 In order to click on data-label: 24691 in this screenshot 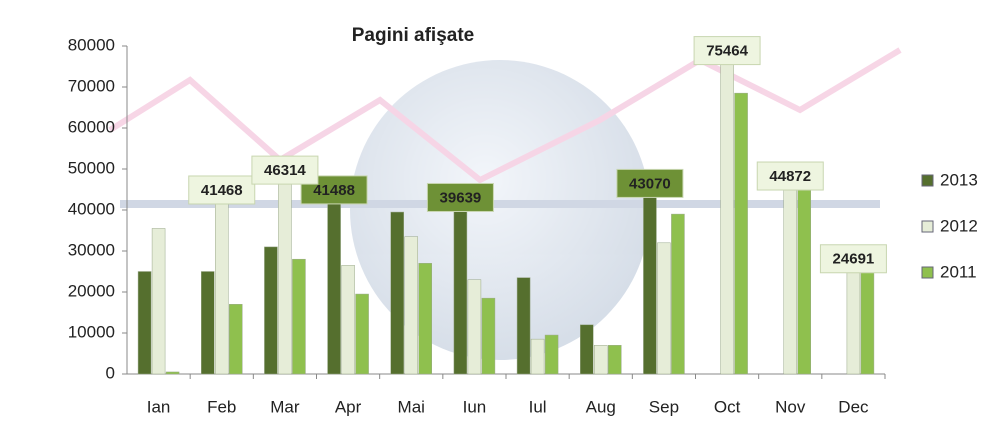, I will do `click(854, 259)`.